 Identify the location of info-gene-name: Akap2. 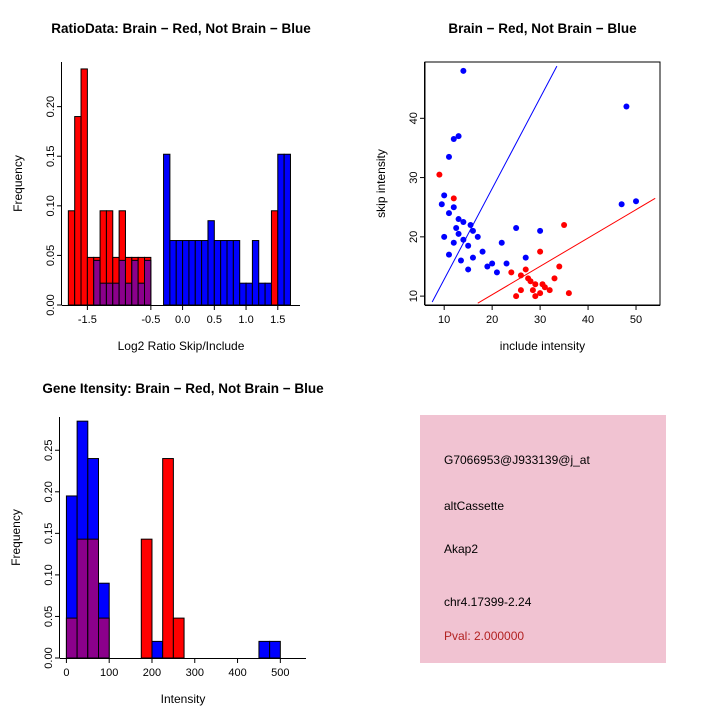
(461, 549).